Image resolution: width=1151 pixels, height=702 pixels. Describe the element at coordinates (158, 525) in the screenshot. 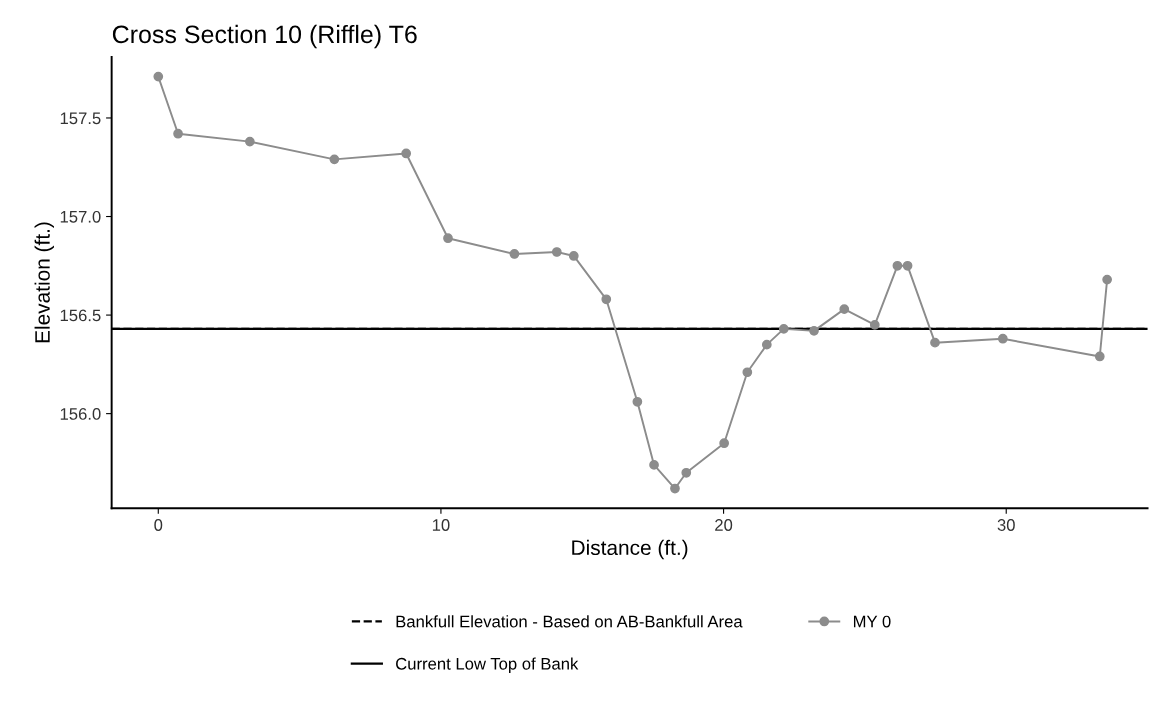

I see `x-tick-label: 0` at that location.